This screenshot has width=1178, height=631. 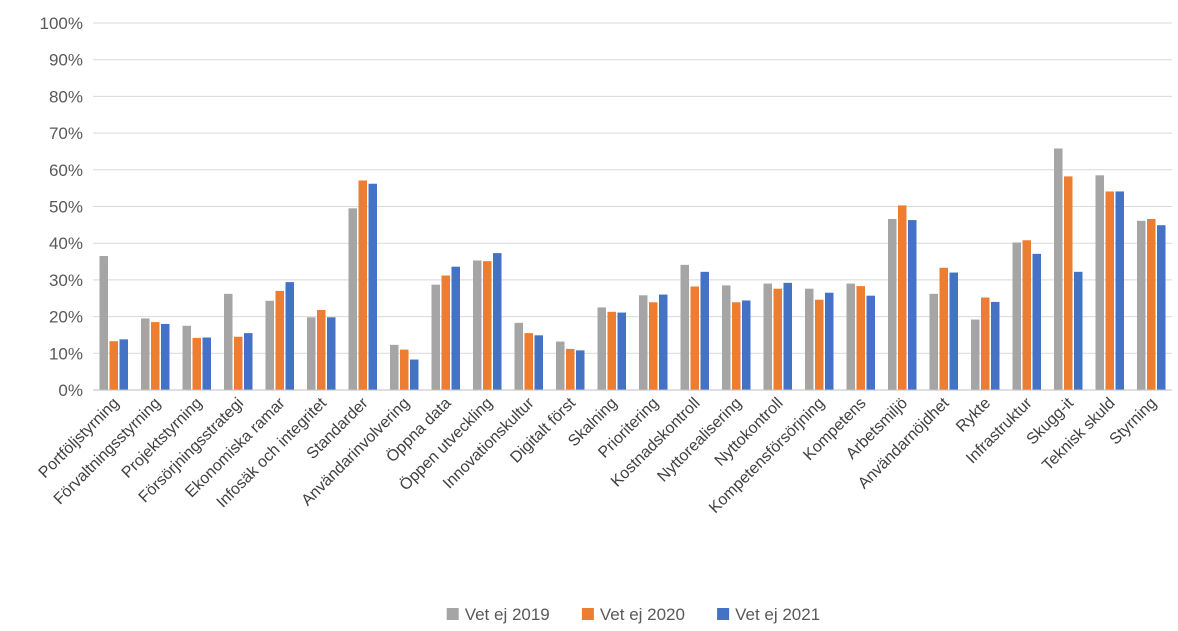 I want to click on legend-item: Vet ej 2020, so click(x=633, y=614).